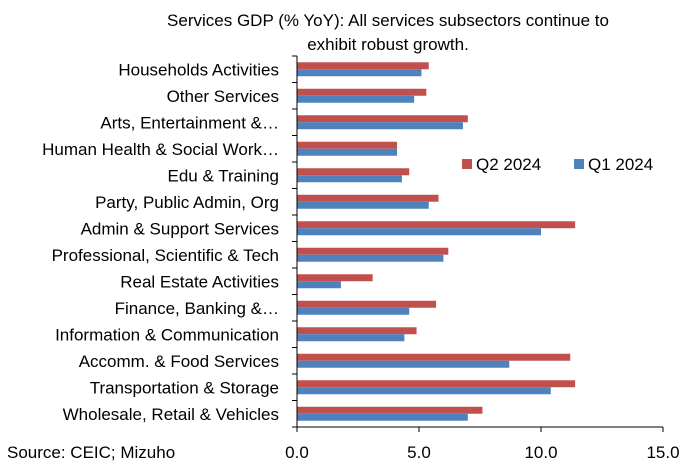  What do you see at coordinates (294, 241) in the screenshot?
I see `y-axis-ticks` at bounding box center [294, 241].